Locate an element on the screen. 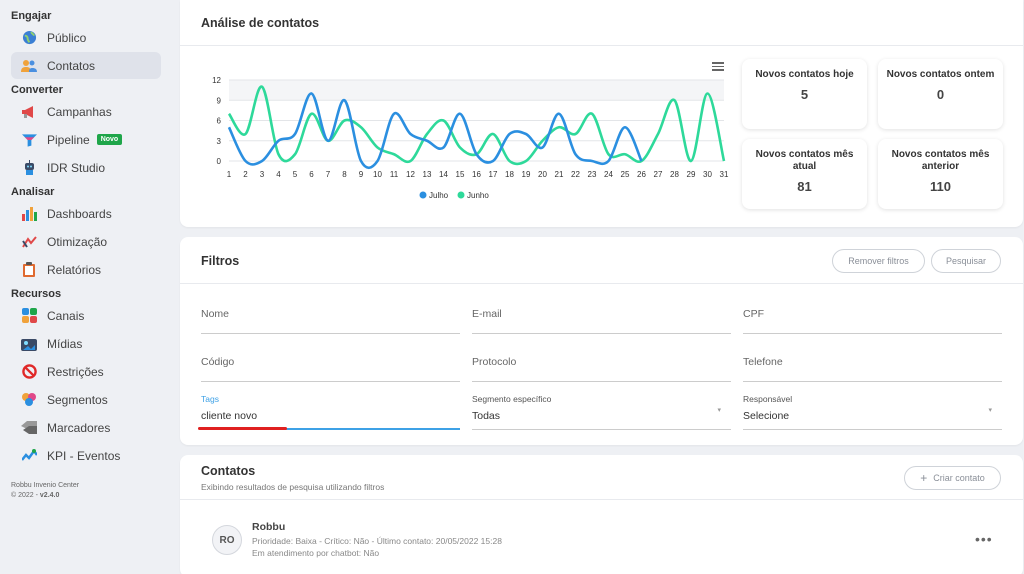 This screenshot has height=574, width=1024. create-contact-label: Criar contato is located at coordinates (959, 478).